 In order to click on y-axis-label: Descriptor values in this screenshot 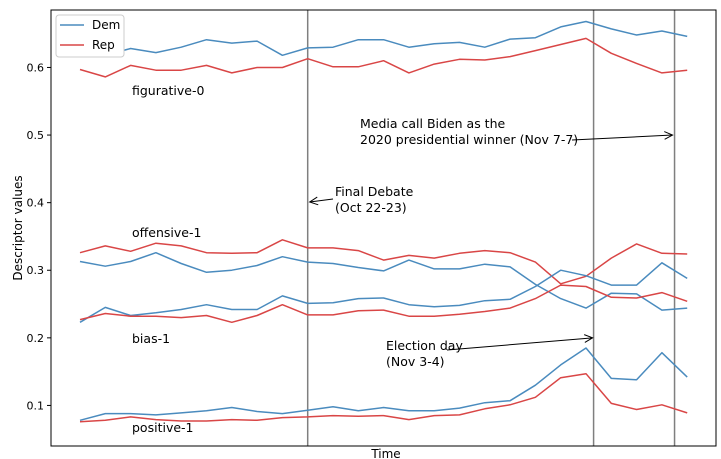, I will do `click(18, 227)`.